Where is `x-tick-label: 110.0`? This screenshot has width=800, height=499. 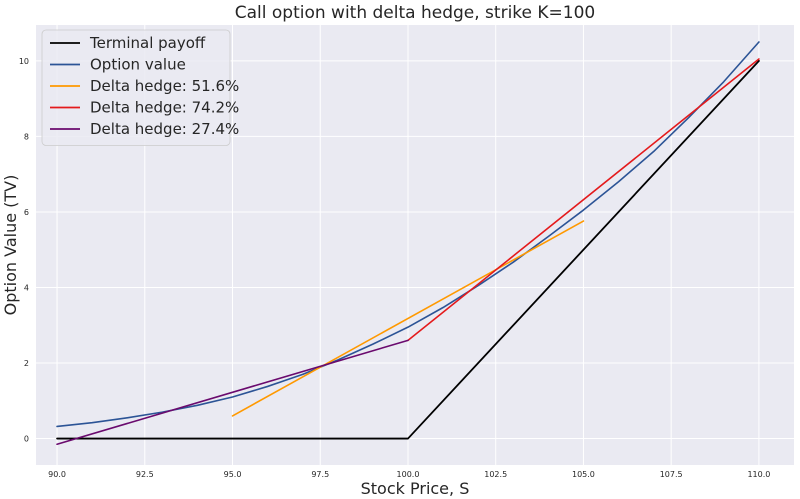
x-tick-label: 110.0 is located at coordinates (758, 474).